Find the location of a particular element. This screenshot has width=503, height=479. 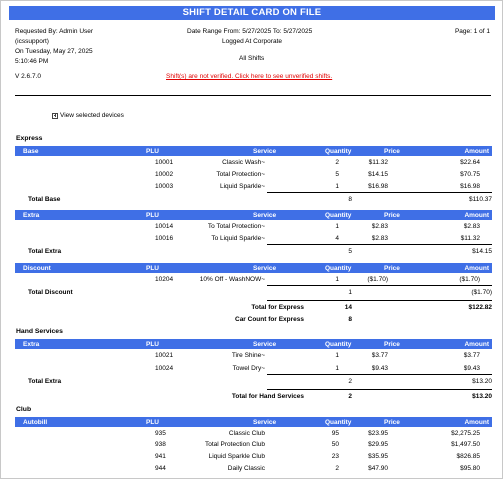

total-label: Total Base is located at coordinates (44, 199).